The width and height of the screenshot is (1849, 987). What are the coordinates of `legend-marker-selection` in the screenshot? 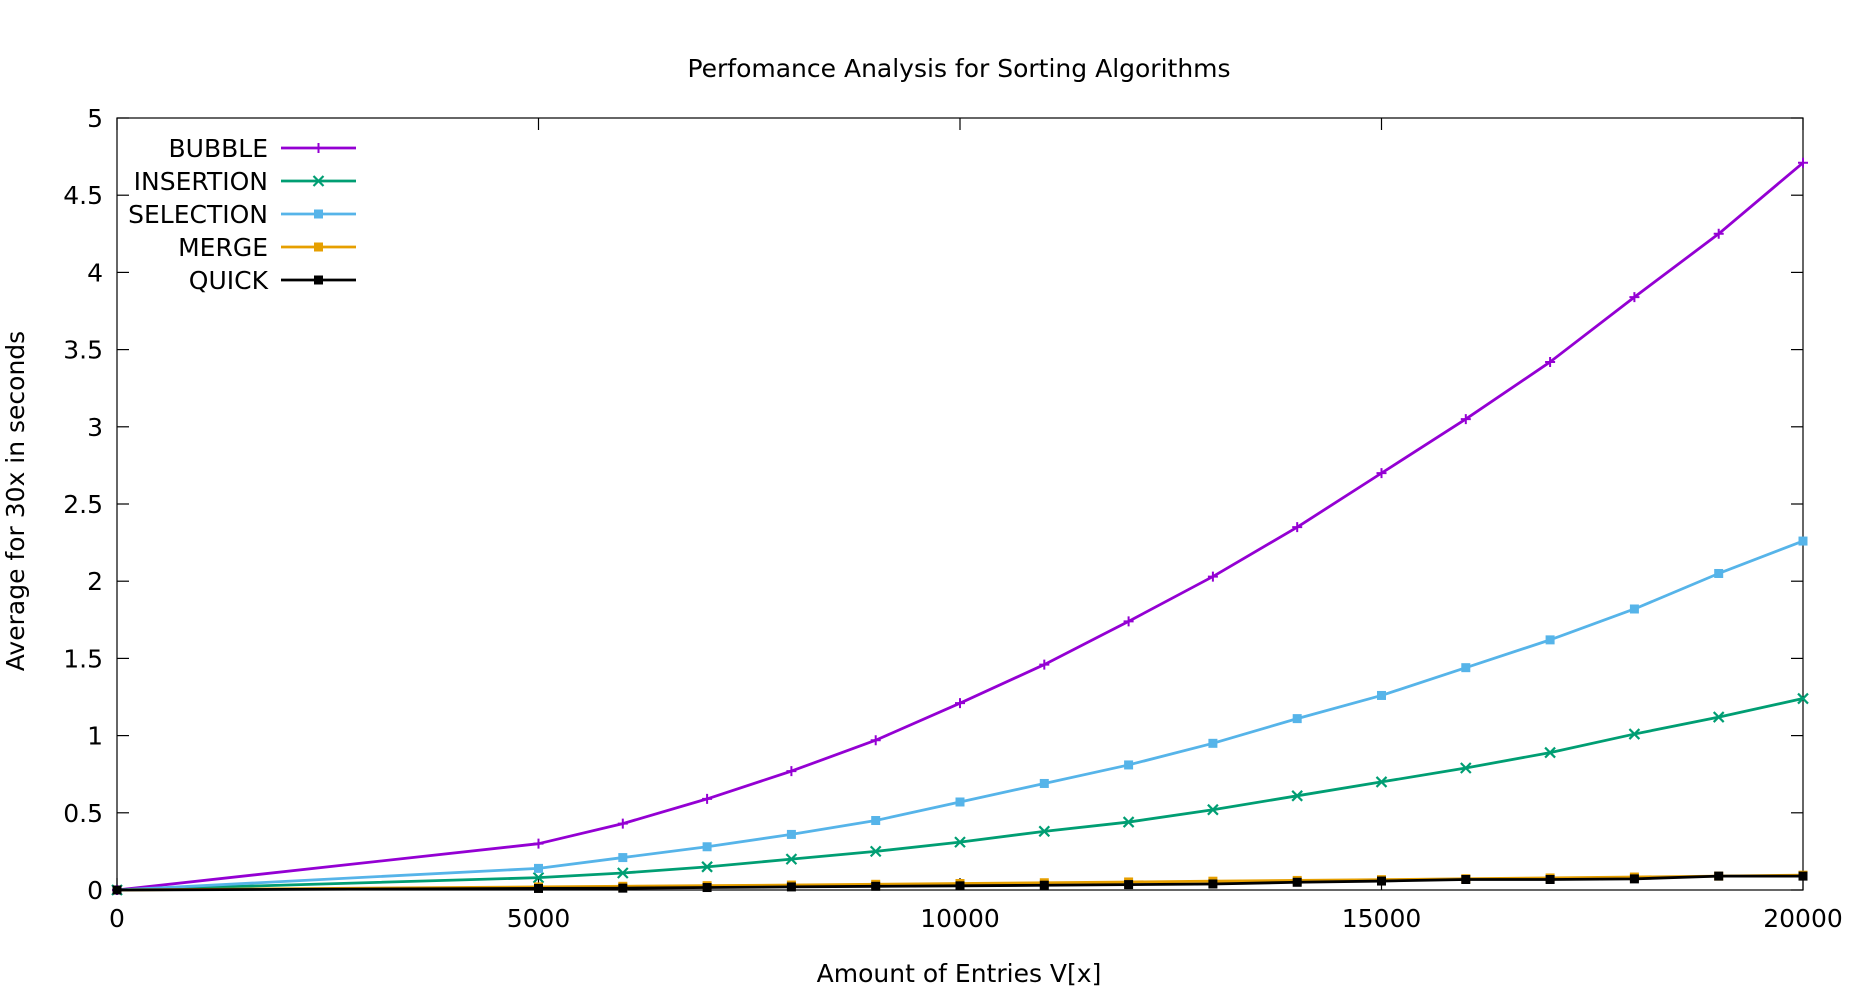 It's located at (318, 214).